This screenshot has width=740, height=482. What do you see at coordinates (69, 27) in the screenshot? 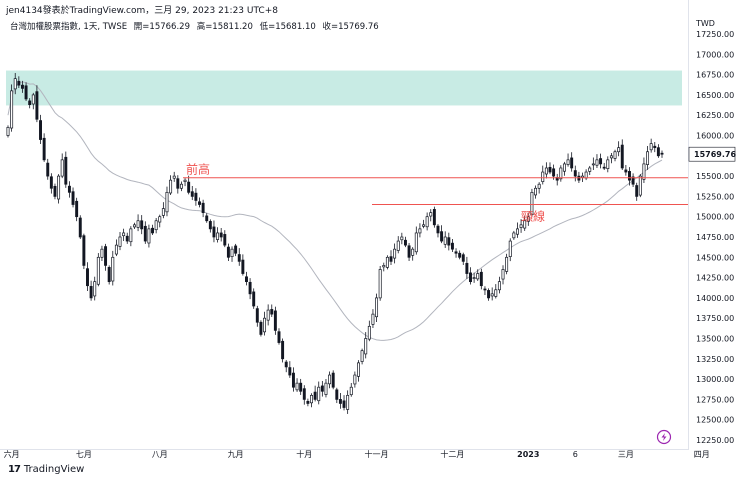
I see `symbol-name: 台灣加權股票指數, 1天, TWSE` at bounding box center [69, 27].